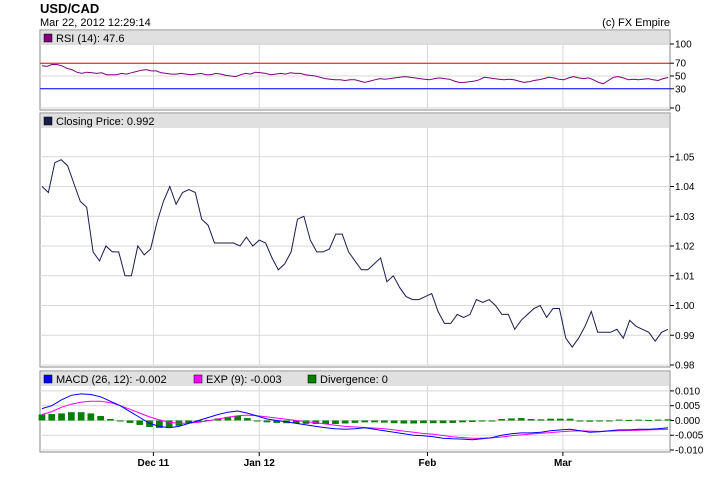 The width and height of the screenshot is (710, 487). What do you see at coordinates (105, 122) in the screenshot?
I see `closing-legend-label: Closing Price: 0.992` at bounding box center [105, 122].